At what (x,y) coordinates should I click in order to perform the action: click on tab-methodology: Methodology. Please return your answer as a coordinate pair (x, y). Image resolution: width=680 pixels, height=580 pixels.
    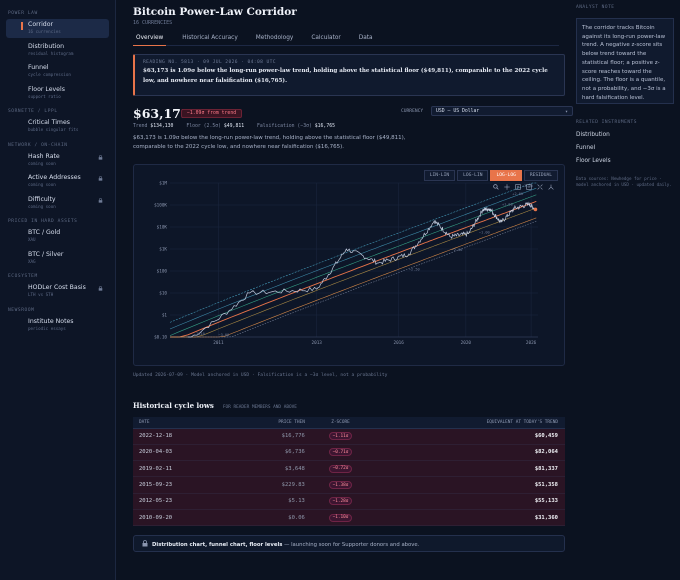
    Looking at the image, I should click on (274, 38).